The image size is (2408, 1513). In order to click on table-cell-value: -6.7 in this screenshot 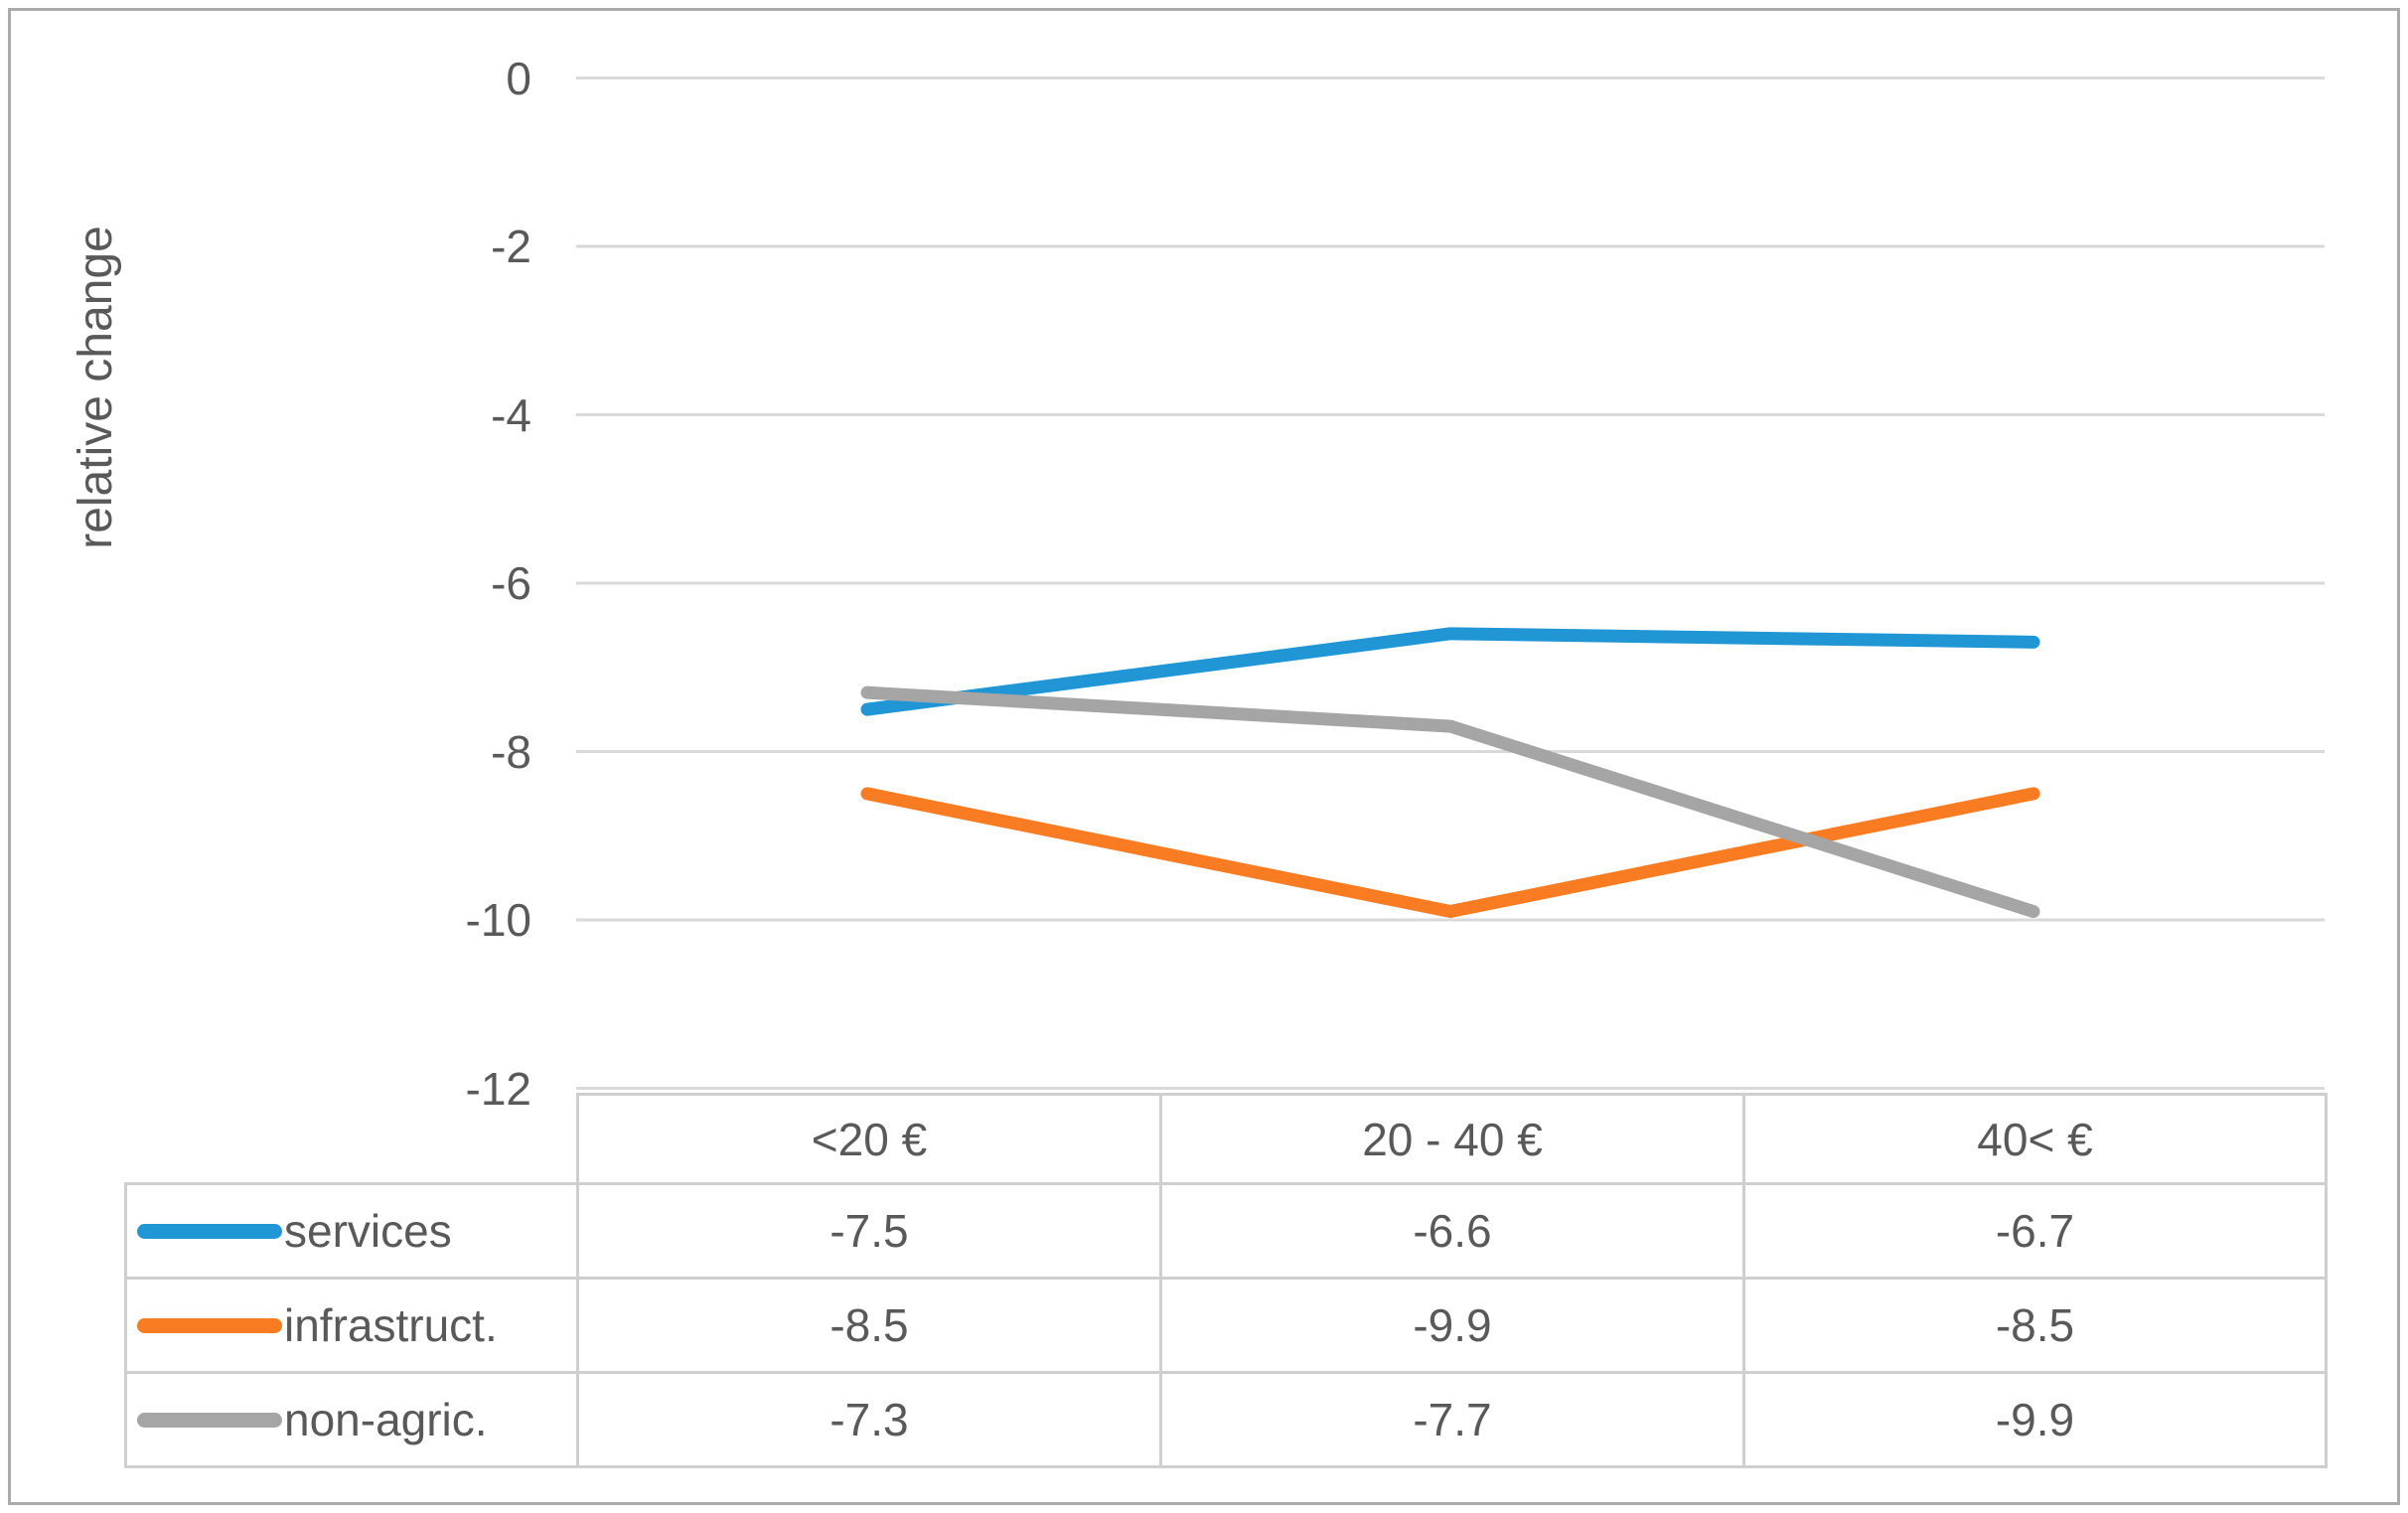, I will do `click(2035, 1231)`.